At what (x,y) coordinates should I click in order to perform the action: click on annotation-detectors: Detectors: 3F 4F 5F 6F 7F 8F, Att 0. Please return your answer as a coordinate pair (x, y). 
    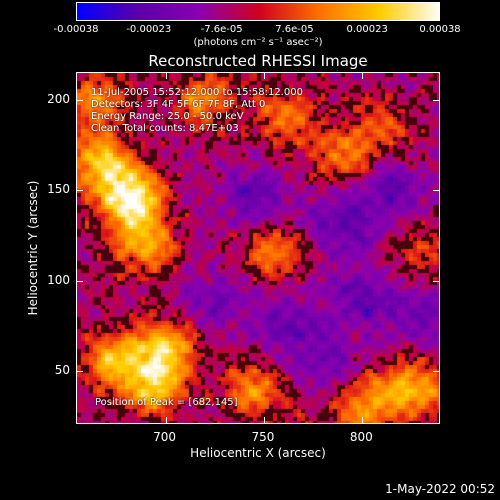
    Looking at the image, I should click on (178, 104).